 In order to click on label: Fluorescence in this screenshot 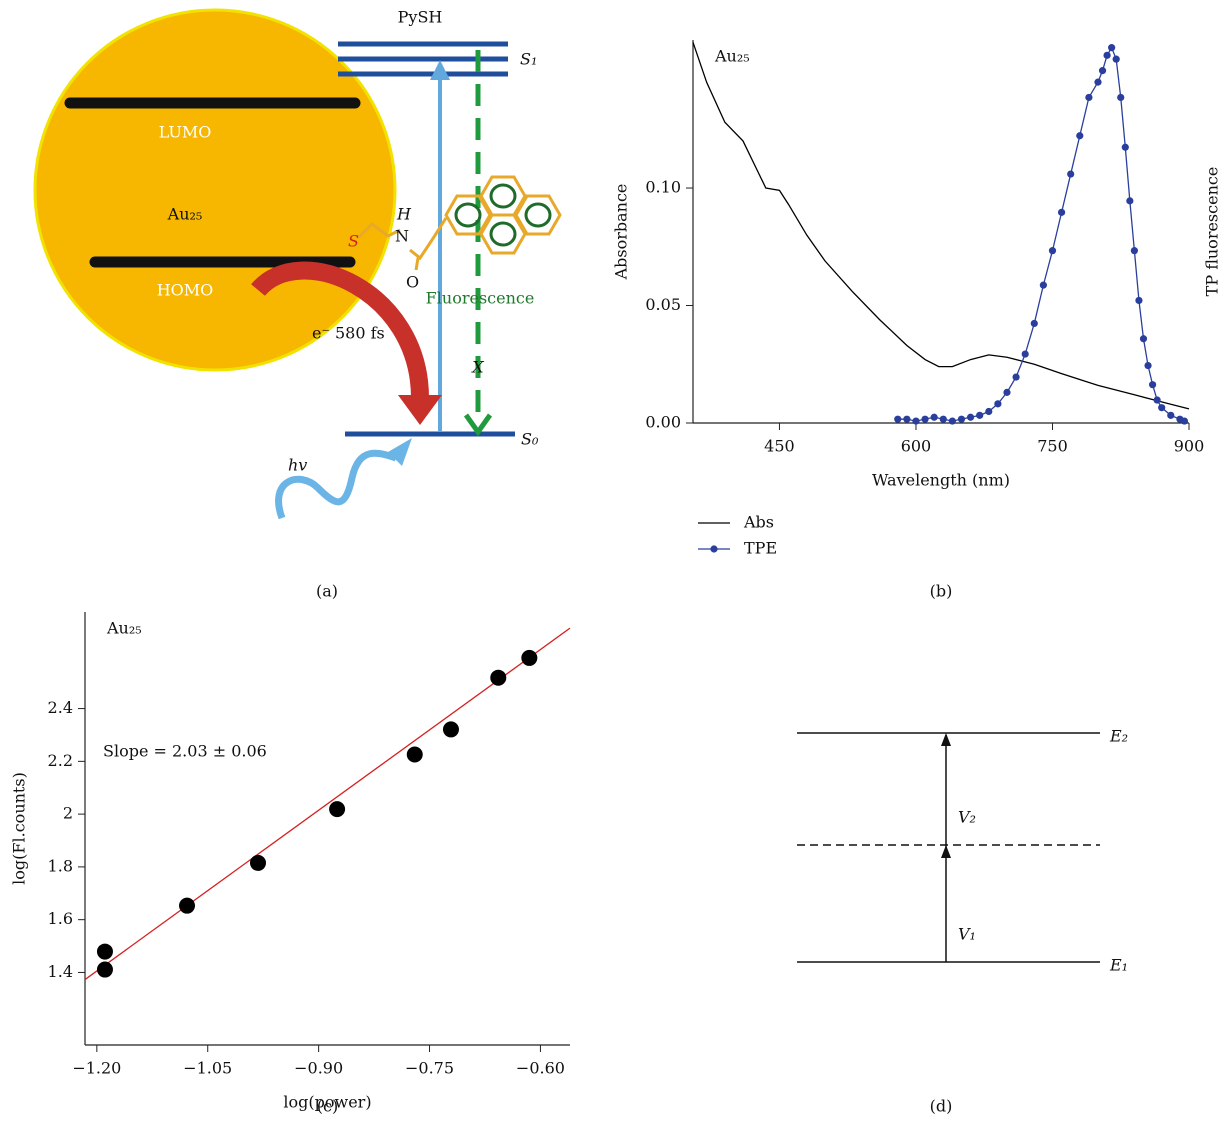, I will do `click(480, 298)`.